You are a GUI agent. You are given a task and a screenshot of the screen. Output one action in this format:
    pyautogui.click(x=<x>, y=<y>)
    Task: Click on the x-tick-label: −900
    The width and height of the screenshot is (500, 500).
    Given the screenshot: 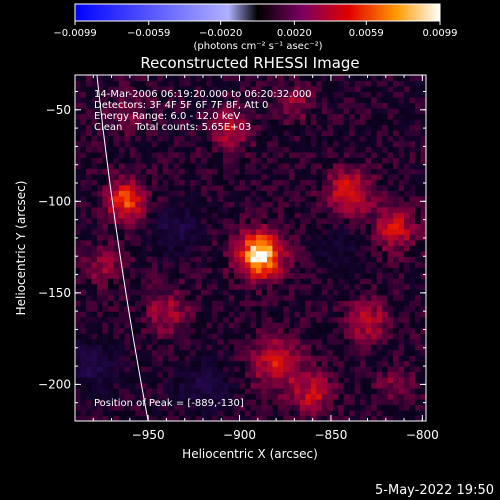 What is the action you would take?
    pyautogui.click(x=239, y=435)
    